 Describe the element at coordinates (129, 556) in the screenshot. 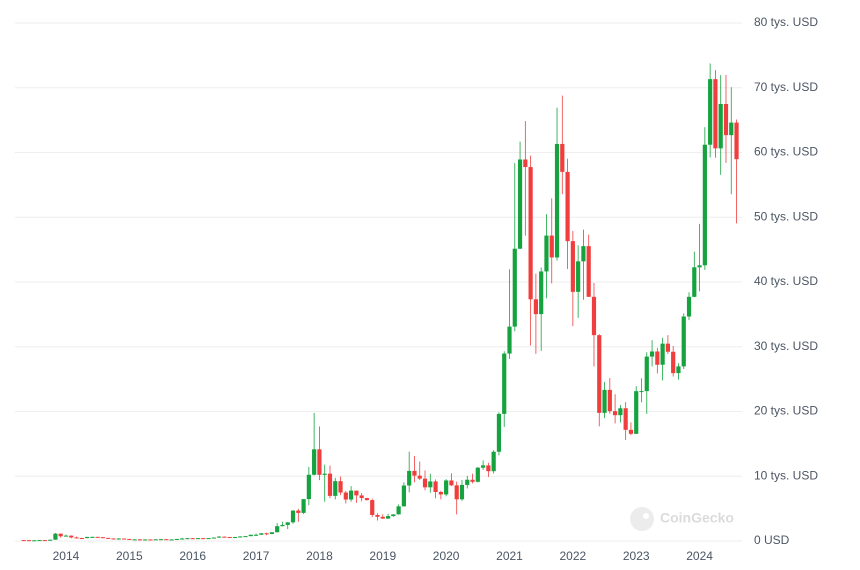

I see `x-tick-label: 2015` at that location.